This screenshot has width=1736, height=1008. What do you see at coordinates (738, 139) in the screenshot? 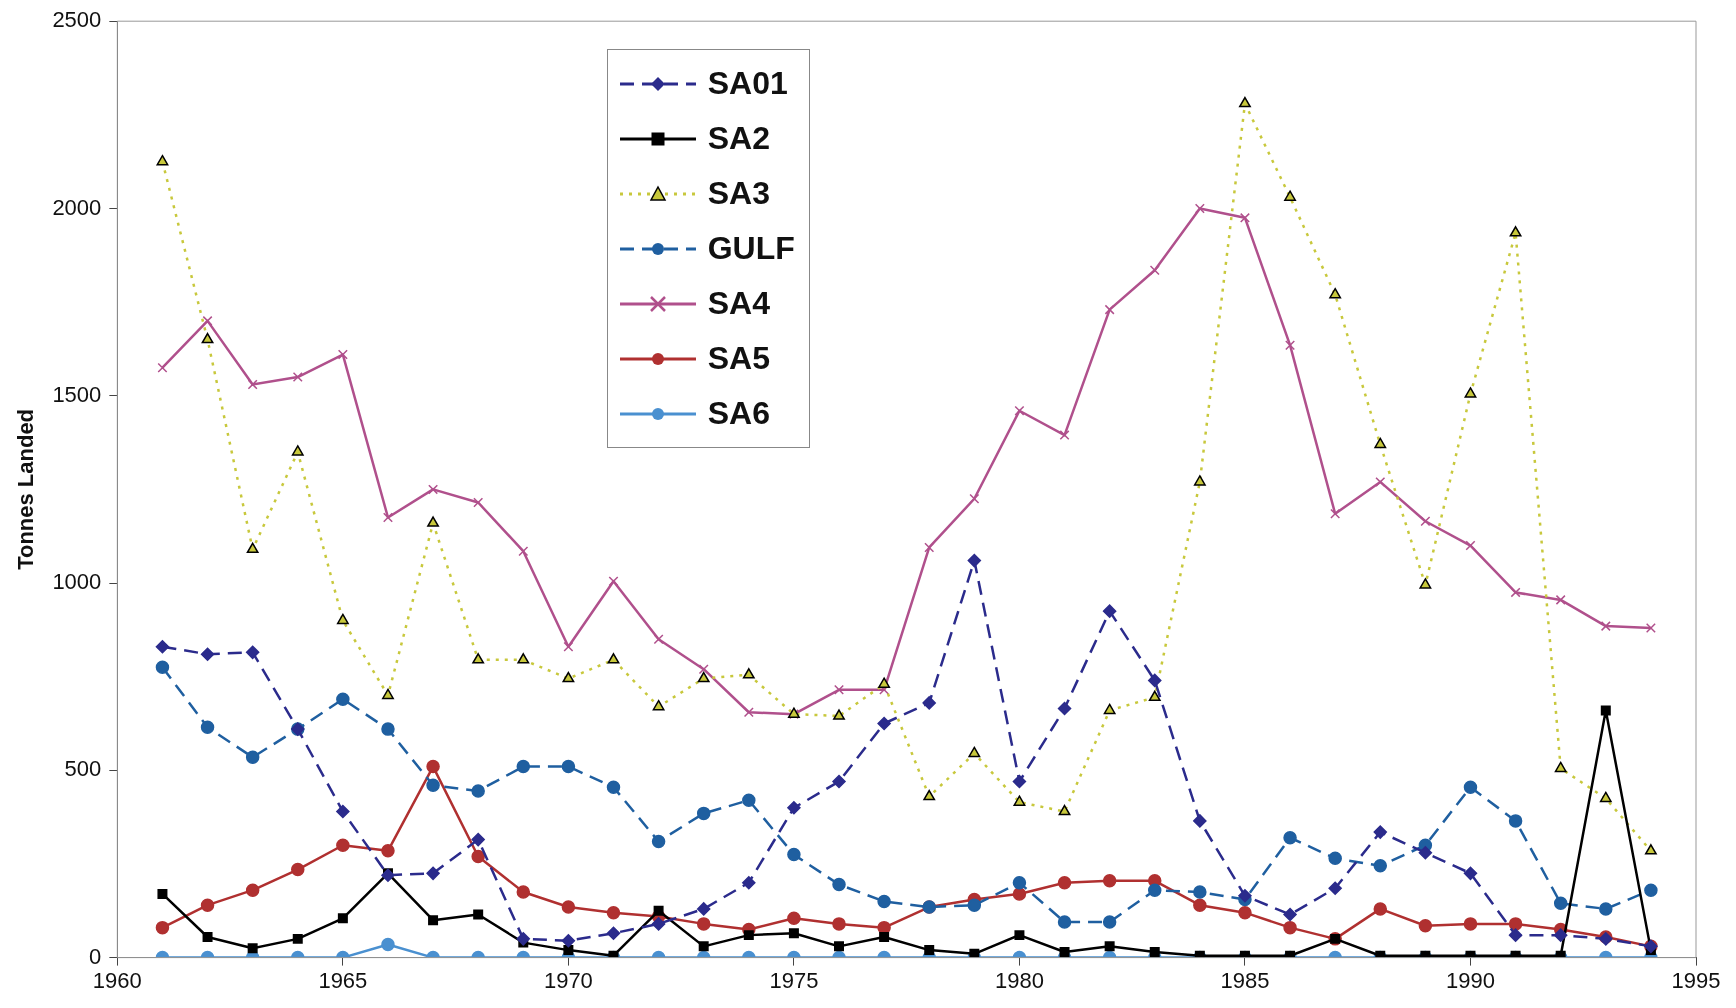
I see `legend-label: SA2` at bounding box center [738, 139].